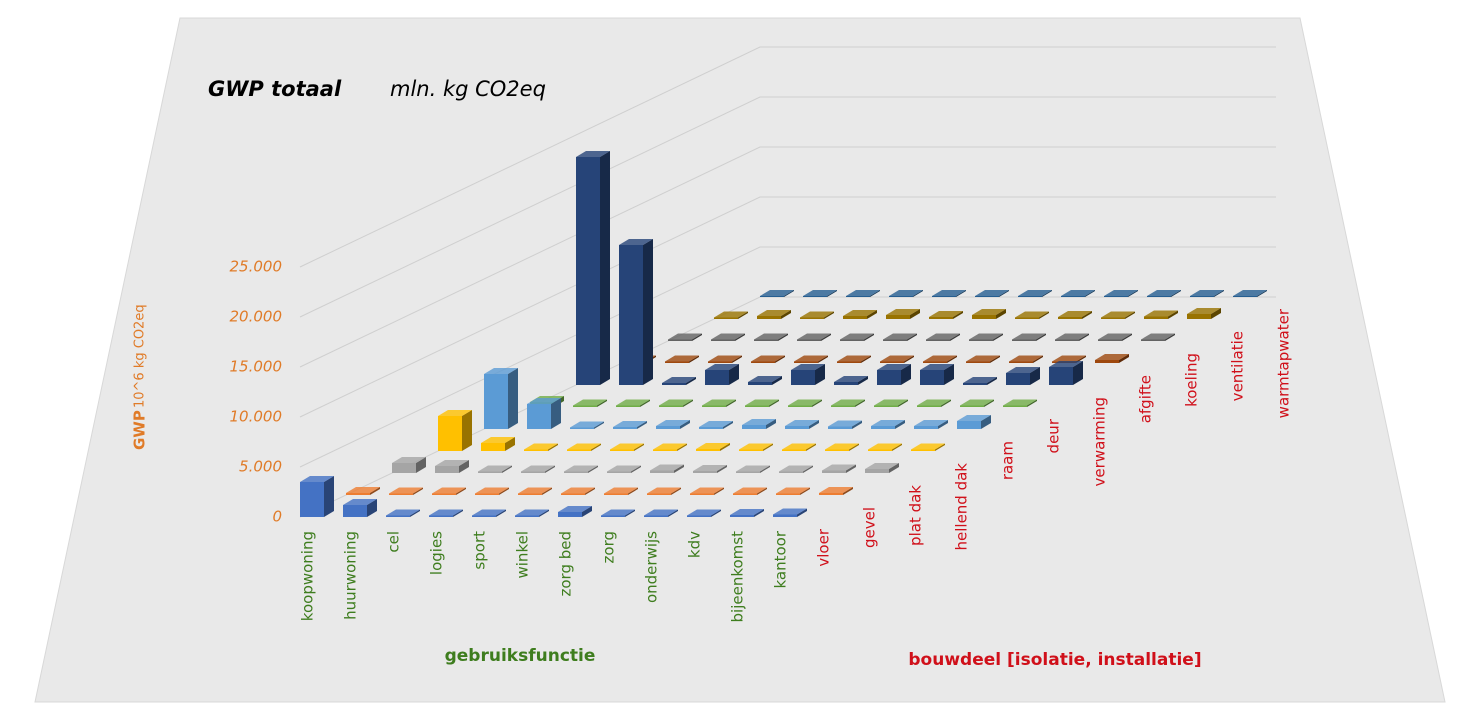 The image size is (1458, 717). What do you see at coordinates (256, 267) in the screenshot?
I see `y-tick-label: 25.000` at bounding box center [256, 267].